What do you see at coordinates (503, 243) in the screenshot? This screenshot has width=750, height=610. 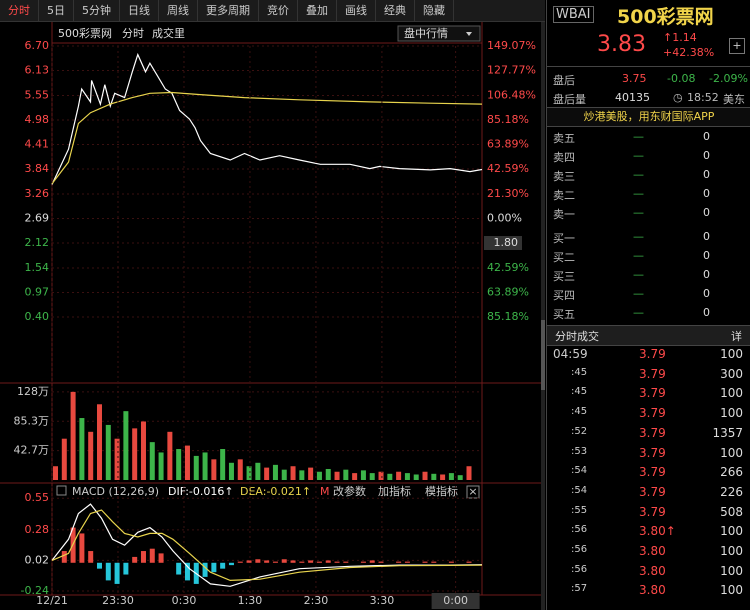 I see `cursor-box` at bounding box center [503, 243].